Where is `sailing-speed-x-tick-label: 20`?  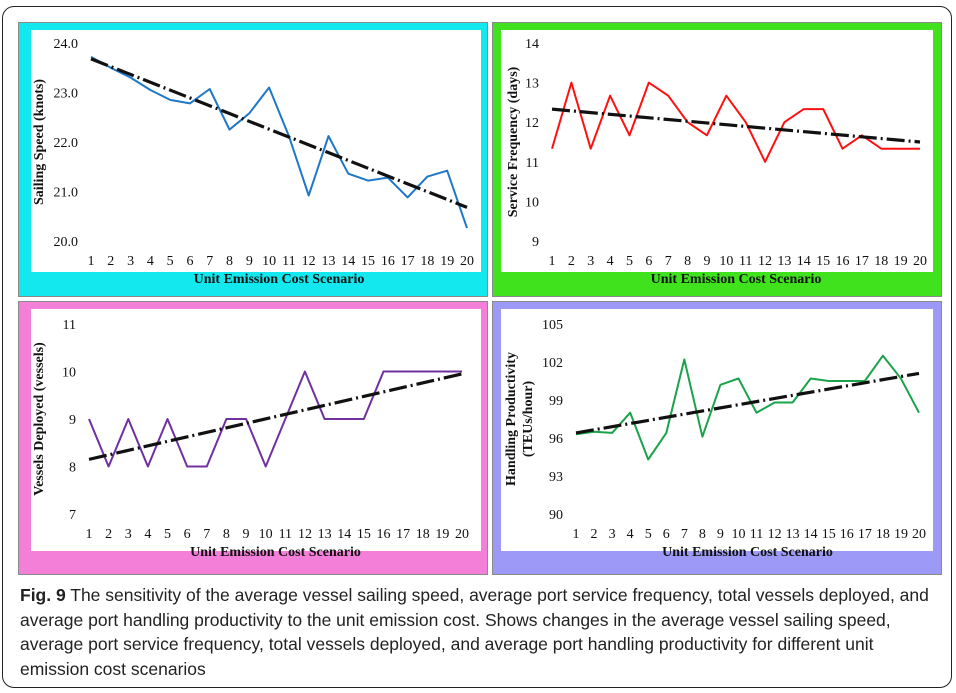
sailing-speed-x-tick-label: 20 is located at coordinates (467, 261).